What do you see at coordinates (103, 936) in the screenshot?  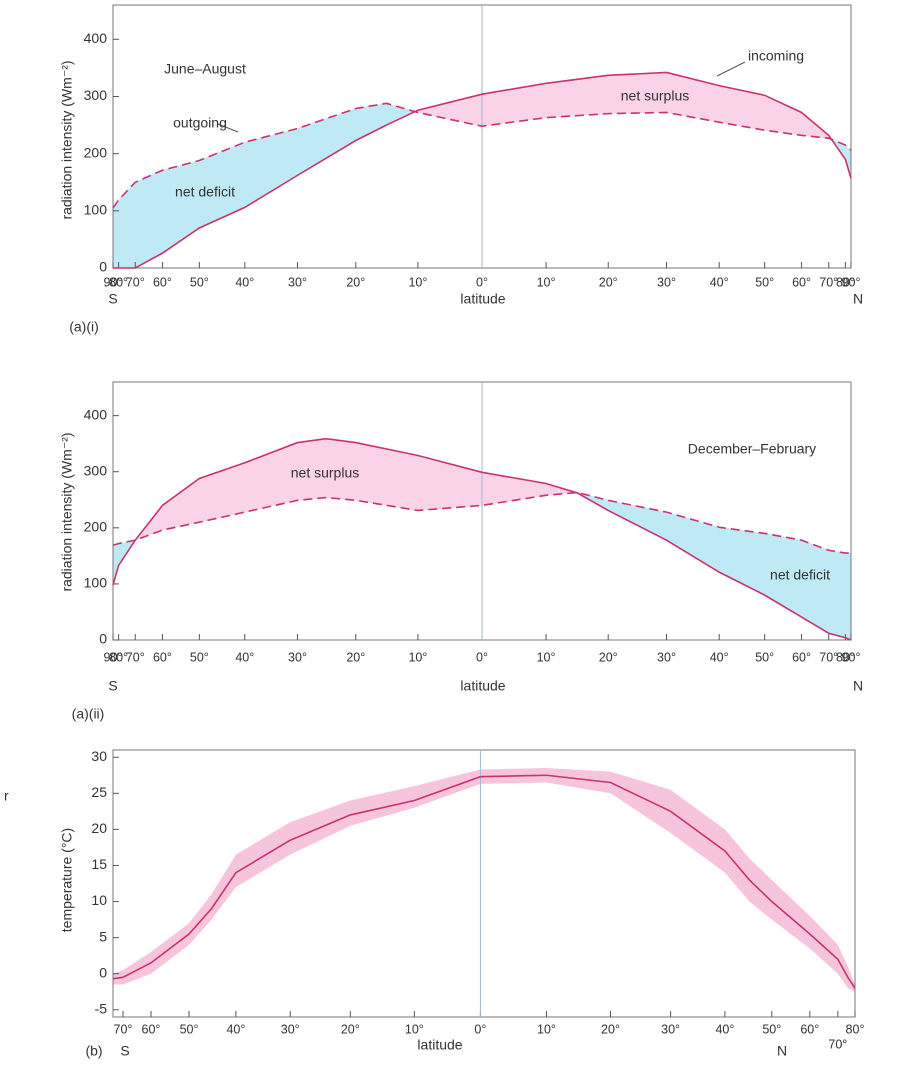 I see `y-tick-label: 5` at bounding box center [103, 936].